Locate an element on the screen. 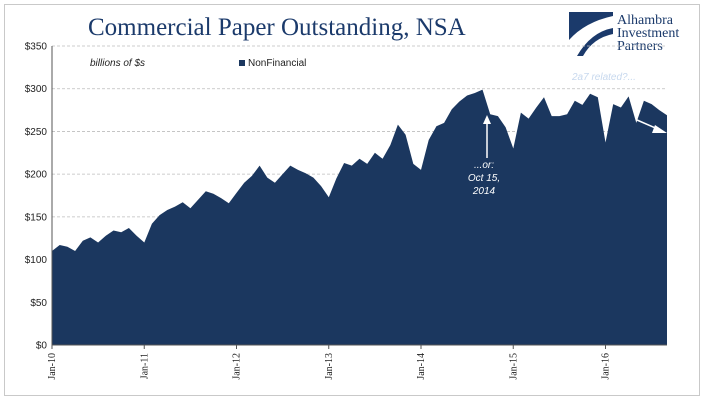 The width and height of the screenshot is (705, 401). annotation-text-line: 2014 is located at coordinates (484, 191).